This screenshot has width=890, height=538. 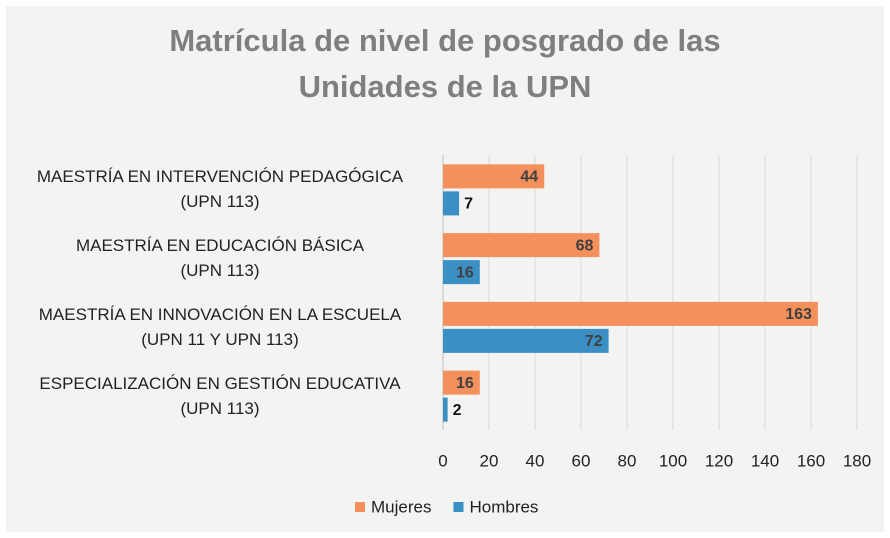 What do you see at coordinates (457, 410) in the screenshot?
I see `data-label: 2` at bounding box center [457, 410].